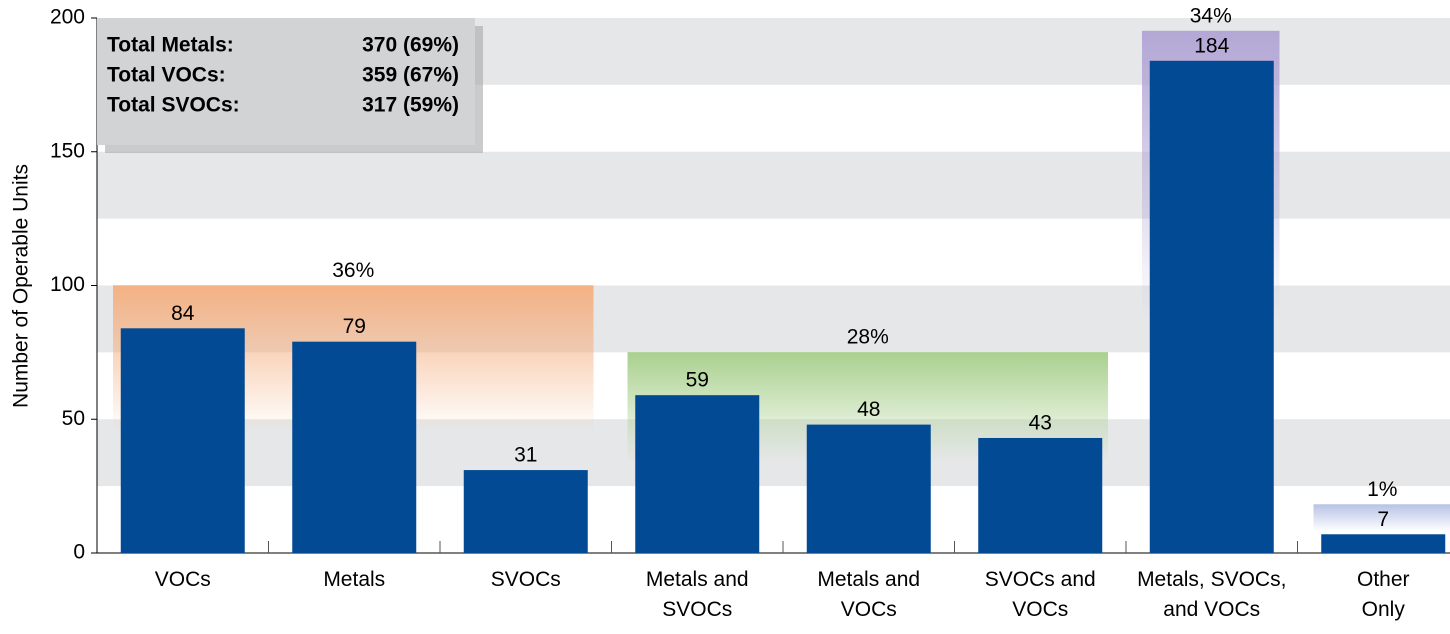 This screenshot has width=1450, height=634. What do you see at coordinates (410, 75) in the screenshot?
I see `summary-value: 359 (67%)` at bounding box center [410, 75].